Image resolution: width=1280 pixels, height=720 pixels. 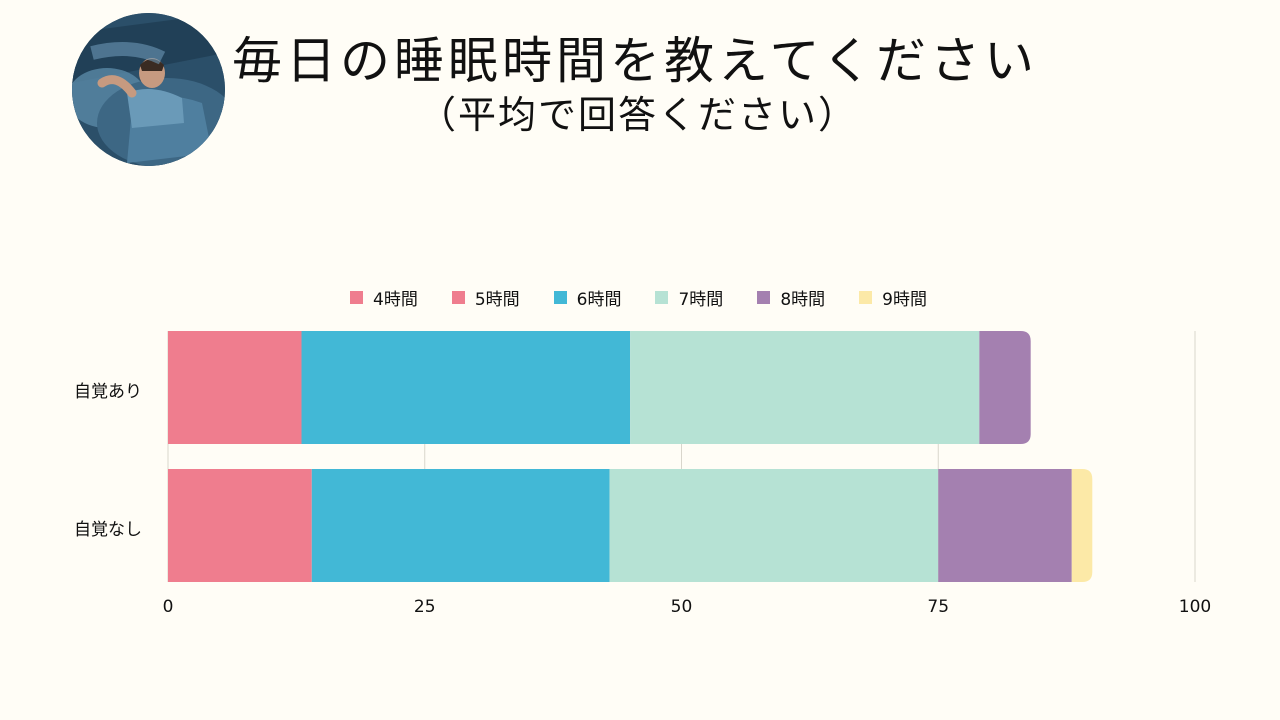 I want to click on category-label-unaware: 自覚なし, so click(x=108, y=530).